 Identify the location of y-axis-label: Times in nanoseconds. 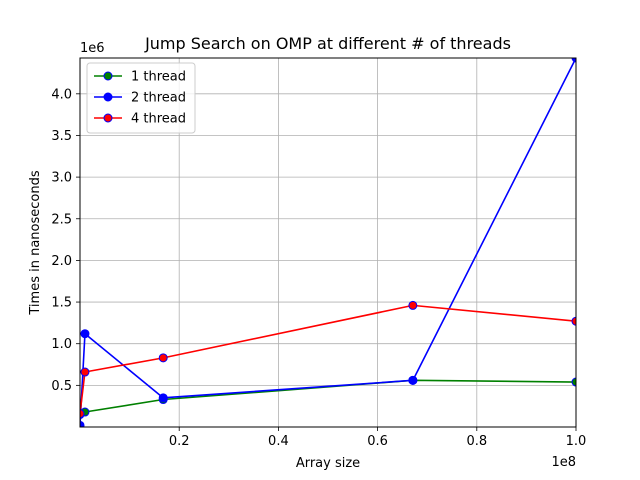
(35, 242).